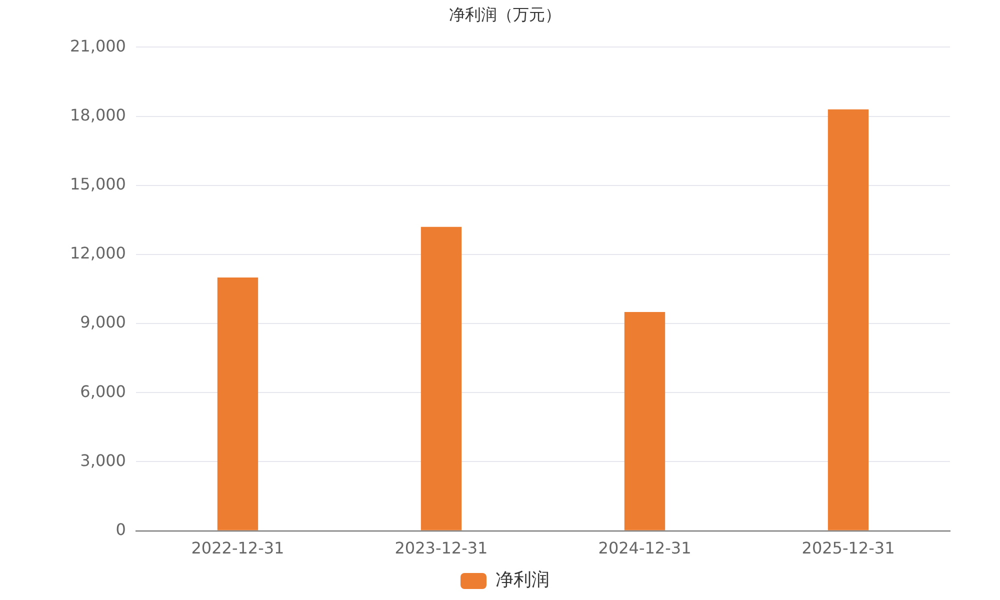 The height and width of the screenshot is (600, 1000). I want to click on chart-title: 净利润（万元）, so click(505, 14).